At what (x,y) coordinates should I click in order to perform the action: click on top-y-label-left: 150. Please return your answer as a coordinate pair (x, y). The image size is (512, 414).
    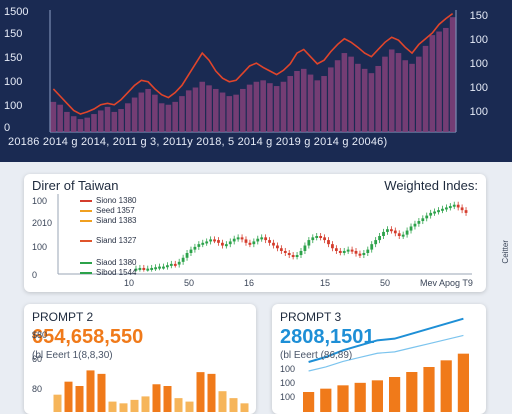
    Looking at the image, I should click on (13, 34).